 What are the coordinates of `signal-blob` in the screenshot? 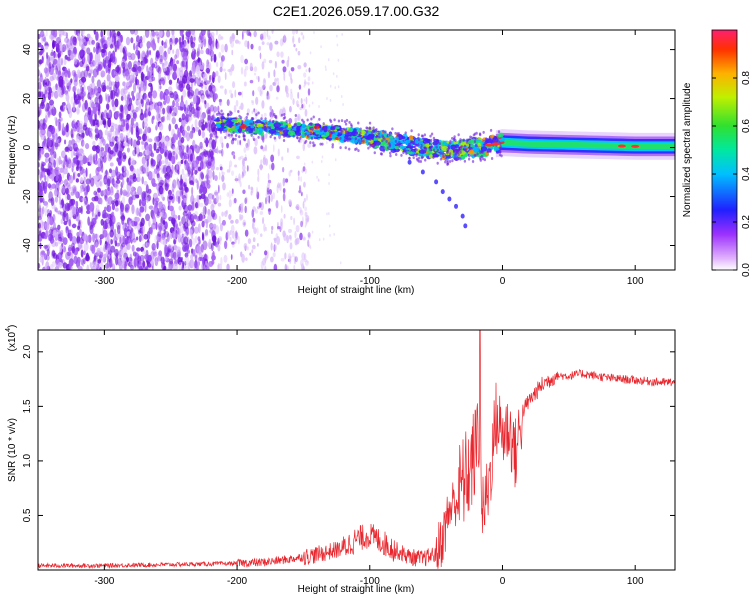 It's located at (327, 134).